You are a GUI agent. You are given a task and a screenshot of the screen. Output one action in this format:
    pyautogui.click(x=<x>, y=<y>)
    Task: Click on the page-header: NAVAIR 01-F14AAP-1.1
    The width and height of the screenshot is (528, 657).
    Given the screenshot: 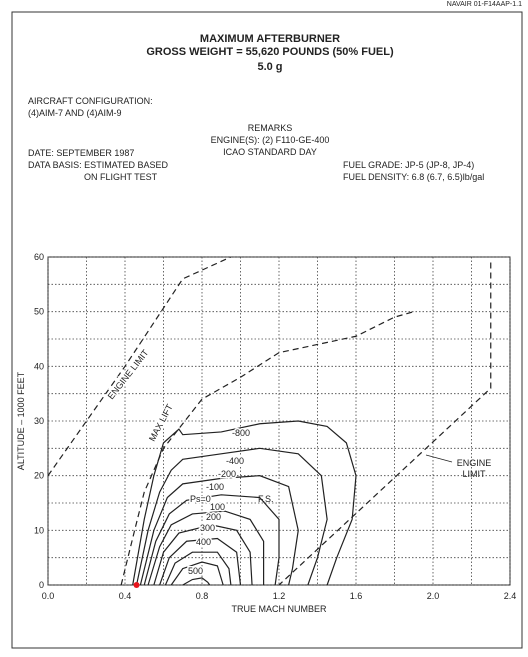 What is the action you would take?
    pyautogui.click(x=484, y=4)
    